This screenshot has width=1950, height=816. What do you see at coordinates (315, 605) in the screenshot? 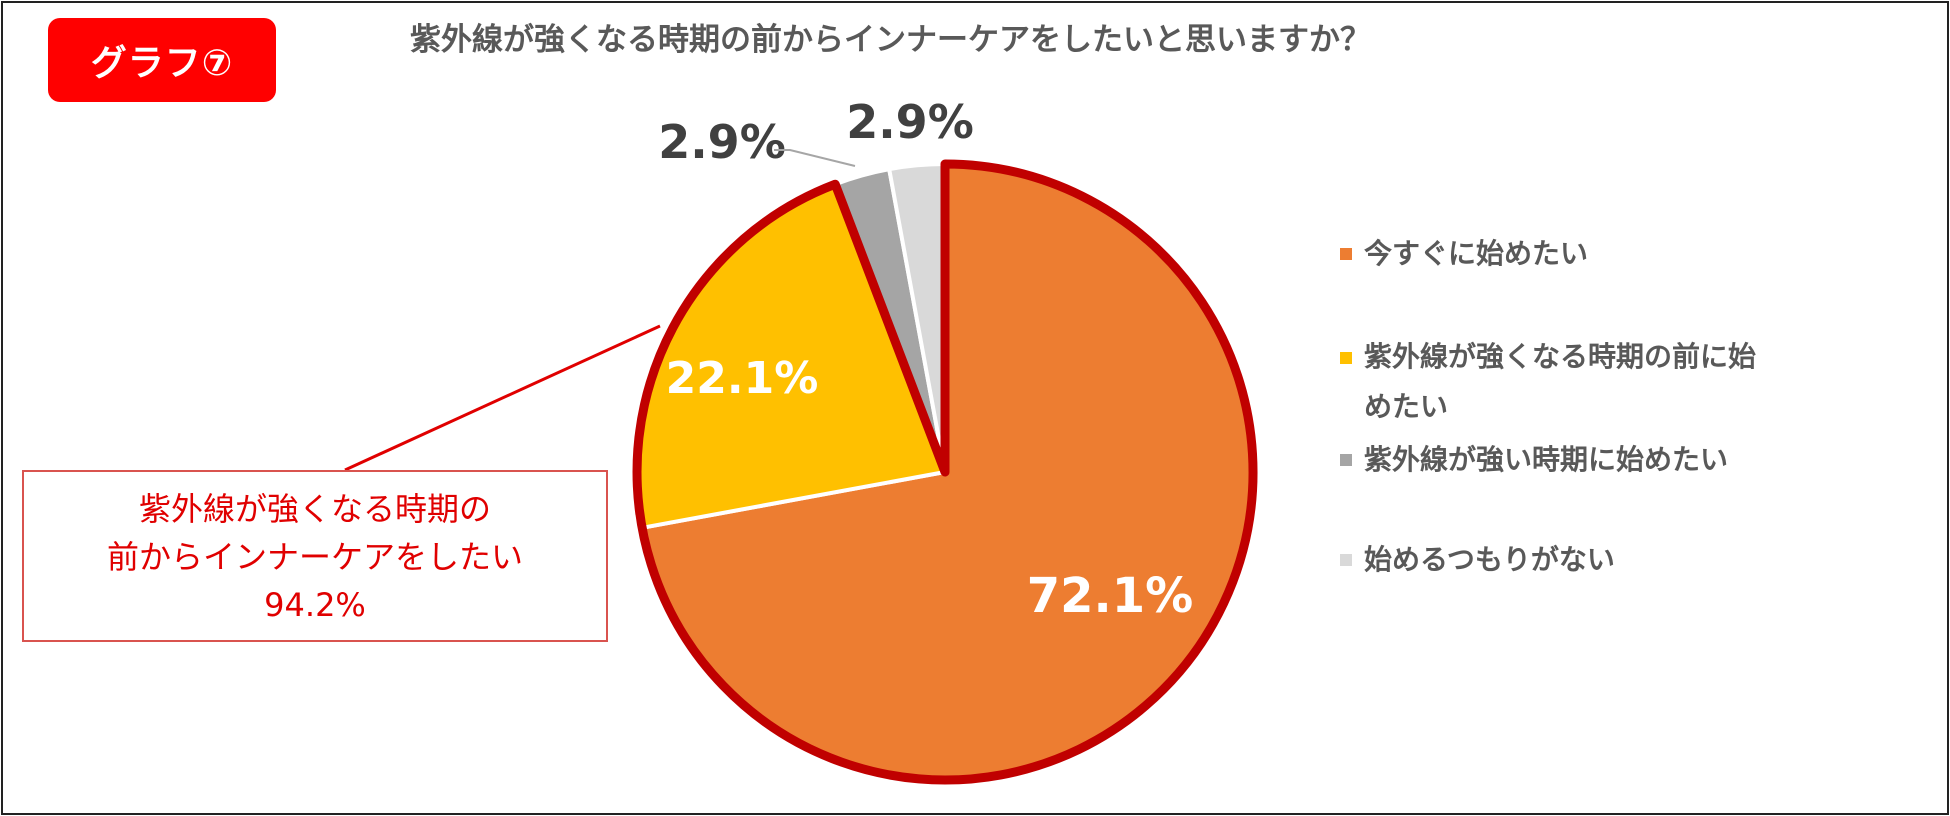
I see `callout-total: 94.2%` at bounding box center [315, 605].